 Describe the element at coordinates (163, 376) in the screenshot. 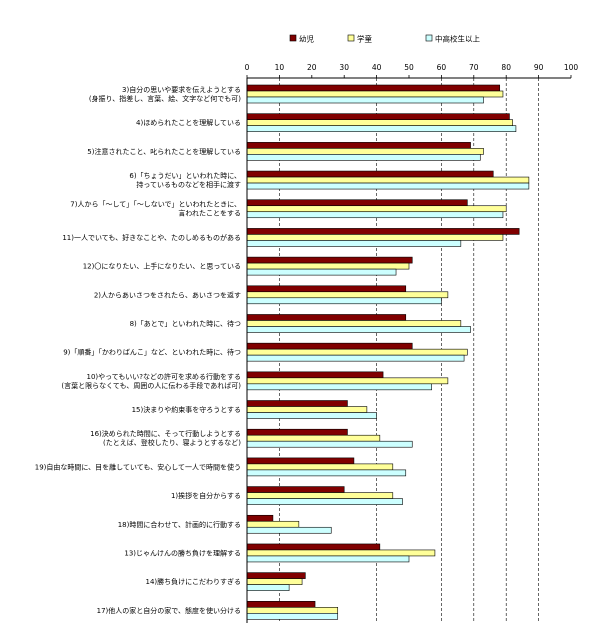

I see `category-label: 10)やってもいい?などの許可を求める行動をする` at that location.